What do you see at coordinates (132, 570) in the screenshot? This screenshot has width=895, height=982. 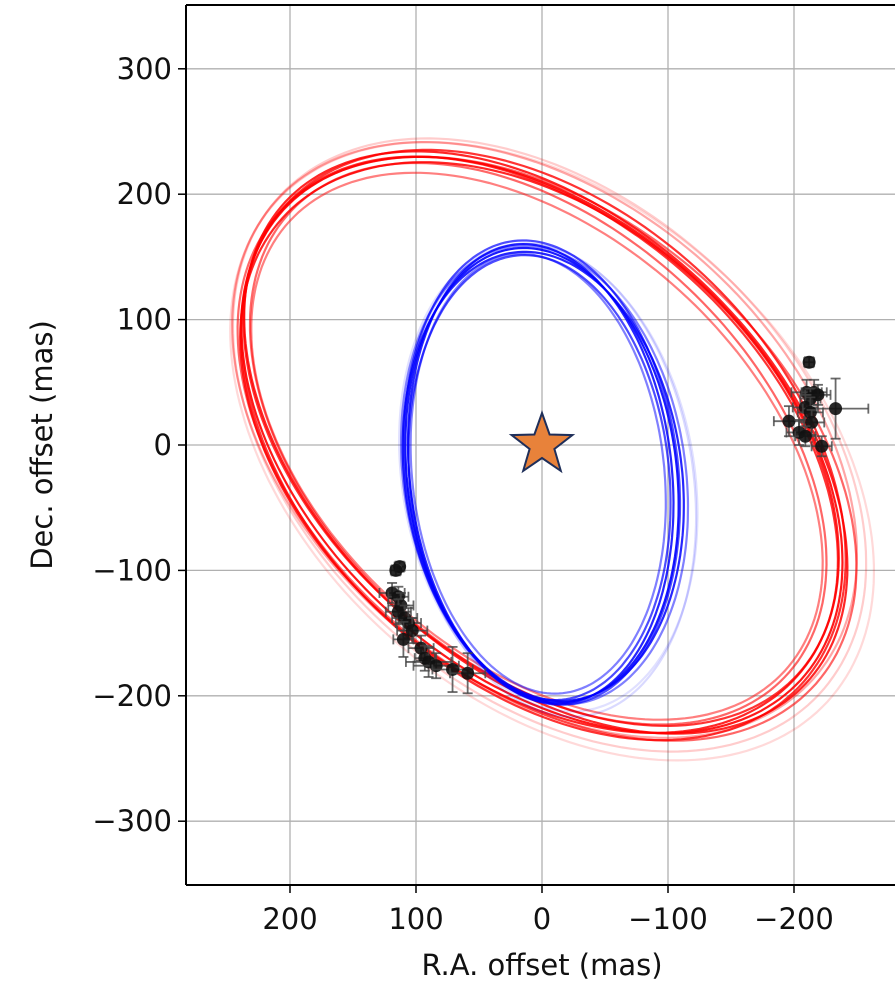 I see `y-tick-label: −100` at bounding box center [132, 570].